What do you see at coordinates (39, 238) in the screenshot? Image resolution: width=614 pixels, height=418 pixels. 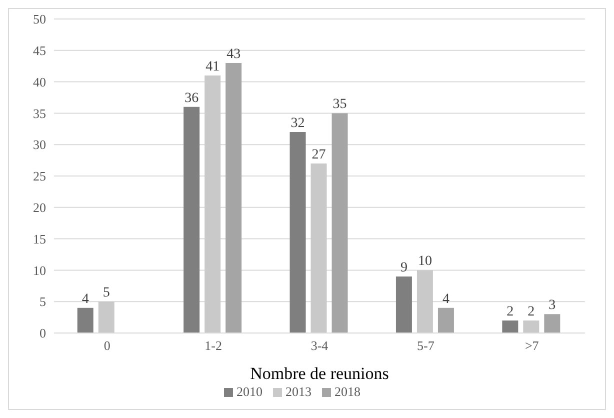 I see `y-tick-label: 15` at bounding box center [39, 238].